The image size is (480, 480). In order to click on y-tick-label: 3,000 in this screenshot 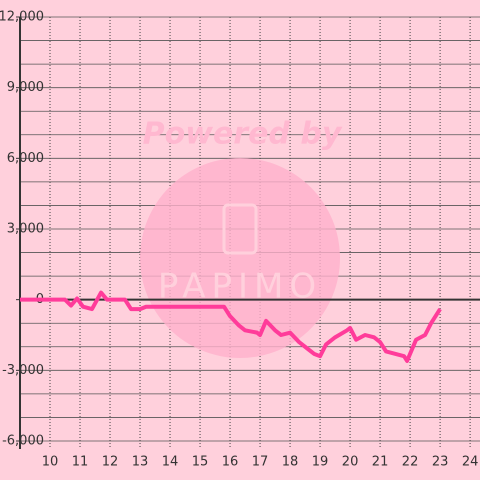, I will do `click(25, 229)`.